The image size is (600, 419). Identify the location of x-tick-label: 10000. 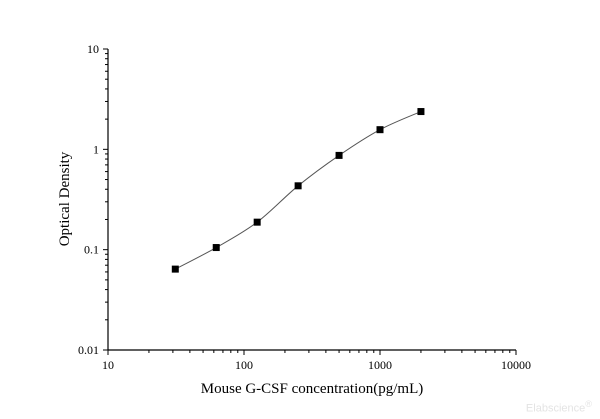
(516, 365).